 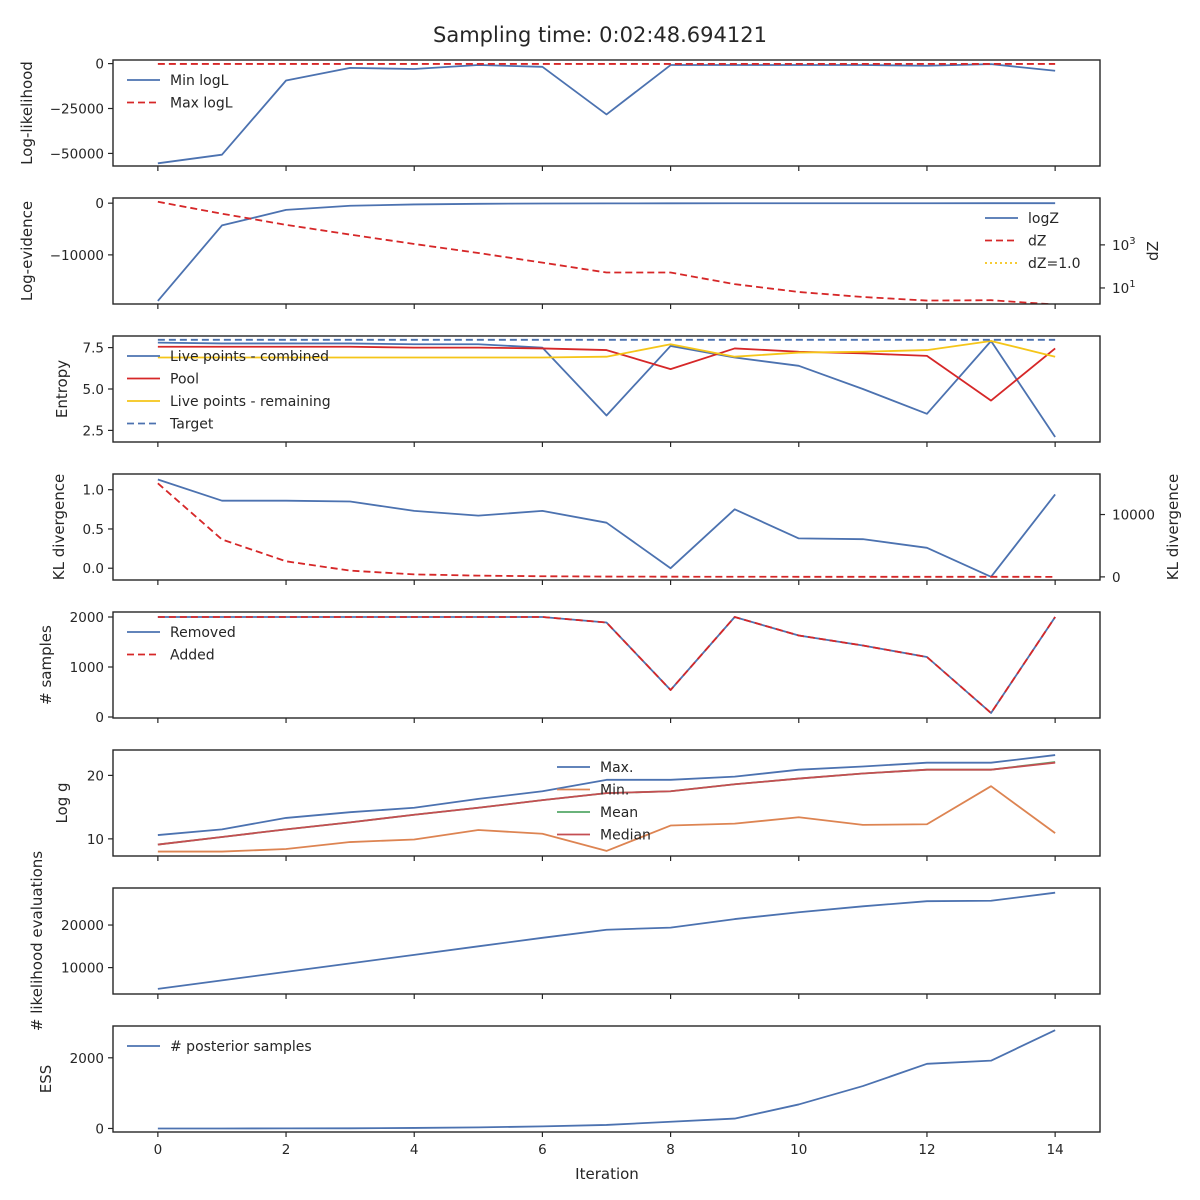 I want to click on subplot-8: 0 2 4 6 8 10 12 14 2000 0 ESS # posterior samples, so click(x=569, y=1091).